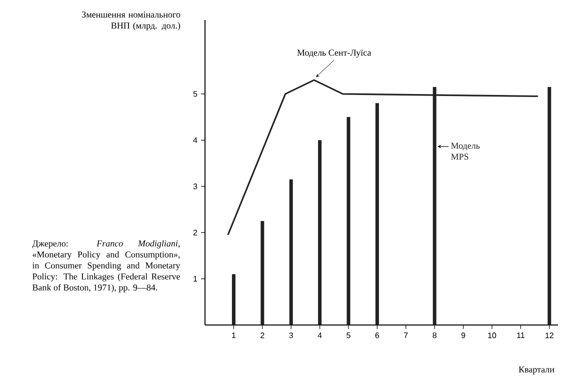  What do you see at coordinates (406, 335) in the screenshot?
I see `x-tick-label: 7` at bounding box center [406, 335].